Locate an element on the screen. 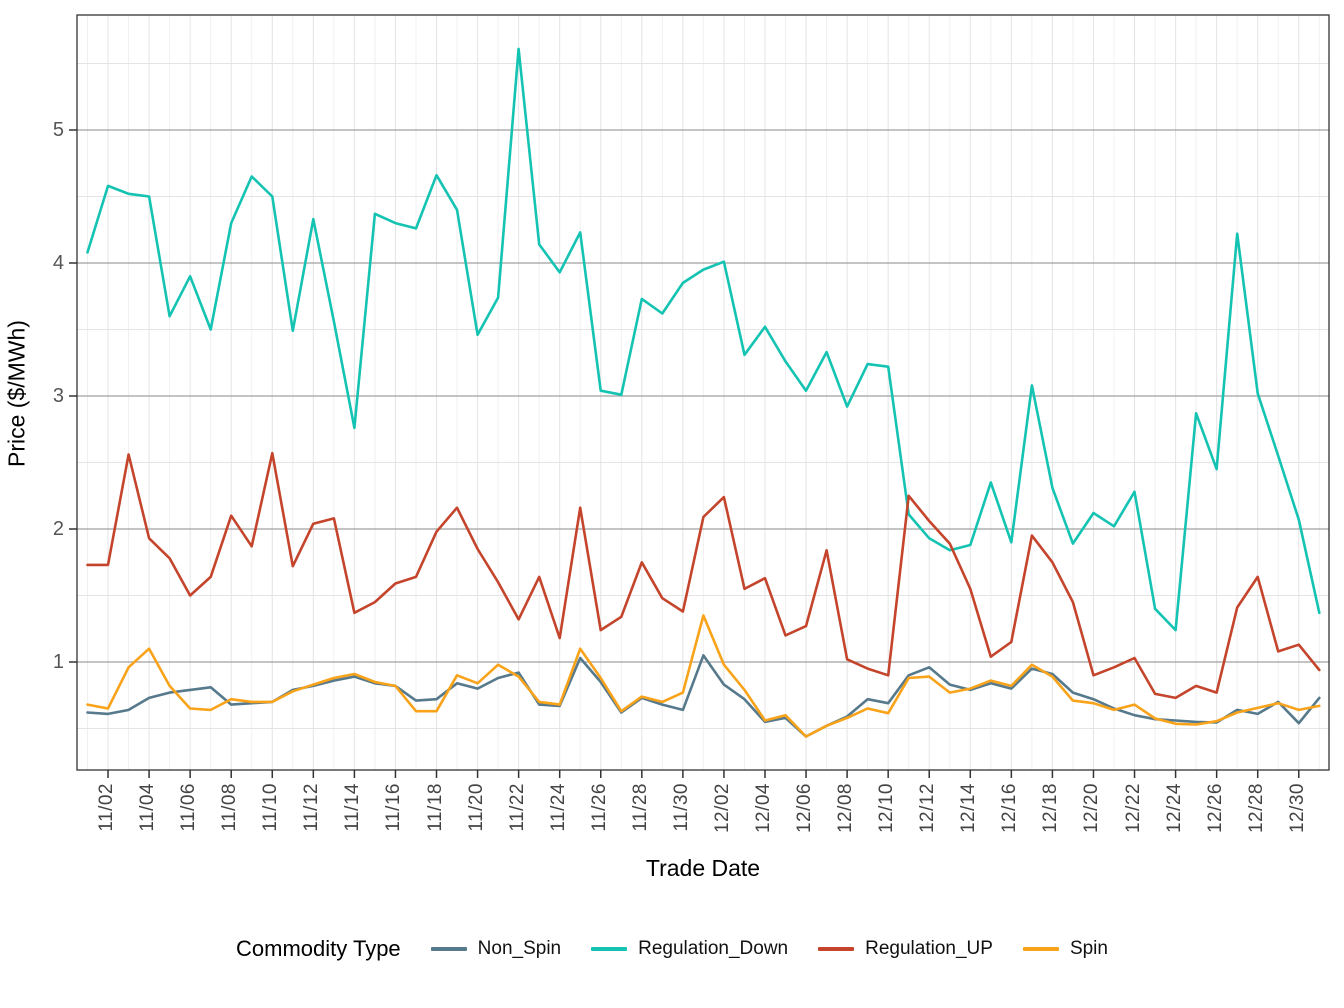 This screenshot has height=1008, width=1344. x-tick-label: 12/18 is located at coordinates (1051, 808).